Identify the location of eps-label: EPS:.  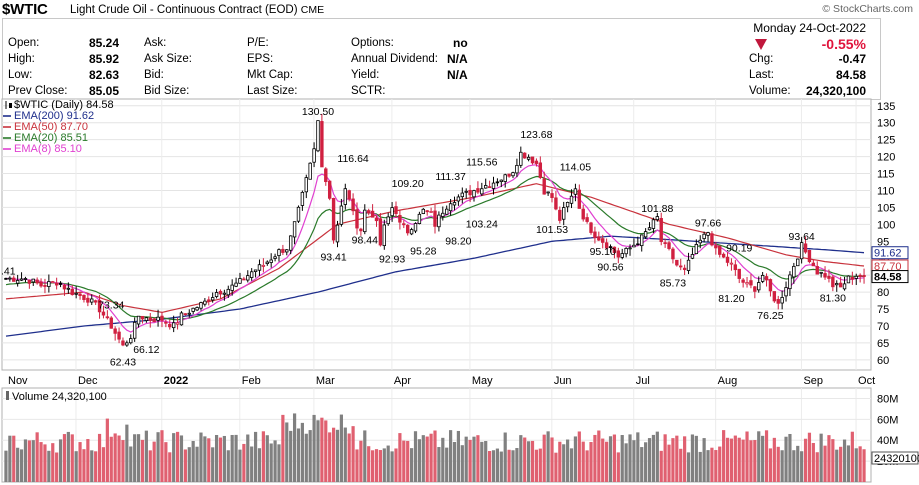
(260, 59).